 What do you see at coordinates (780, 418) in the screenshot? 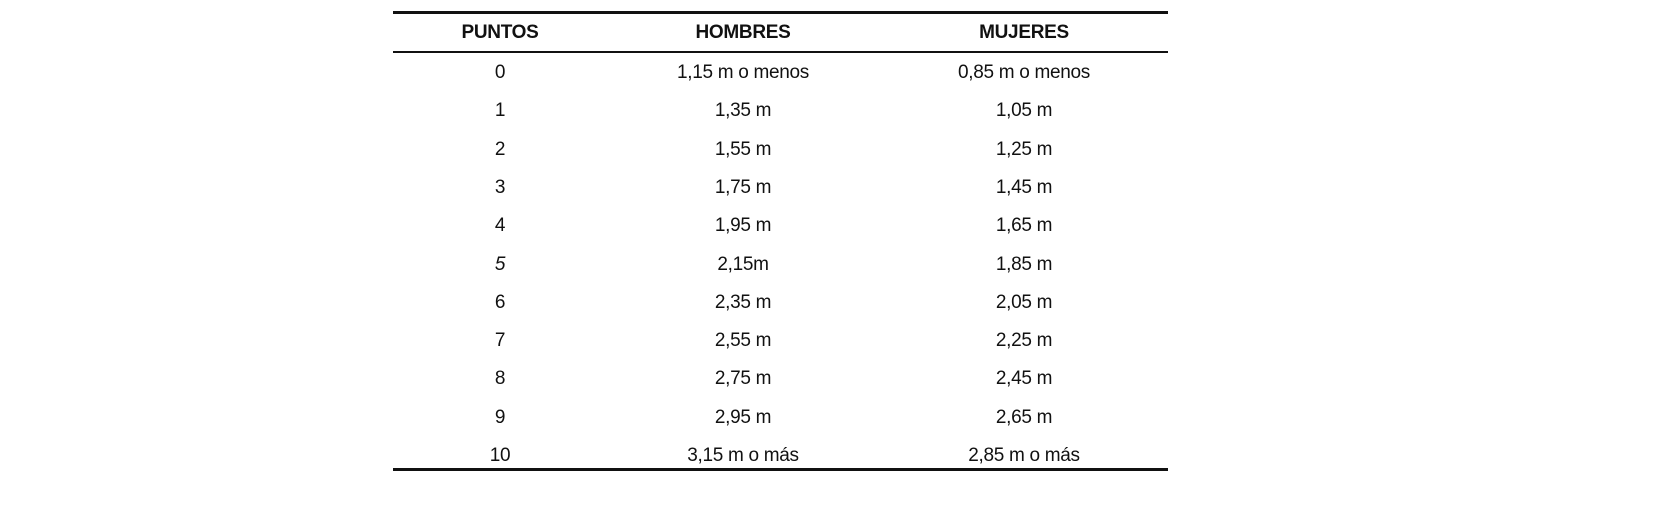
I see `table-row: 9 2,95 m 2,65 m` at bounding box center [780, 418].